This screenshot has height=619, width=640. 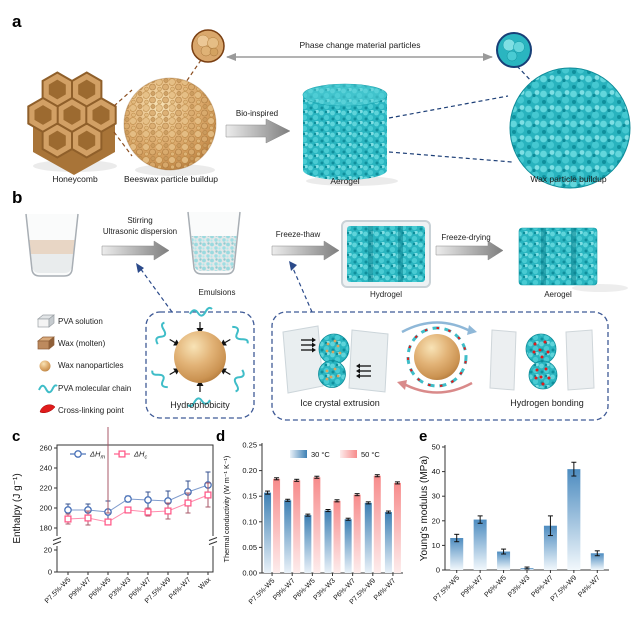 I want to click on magnifier-dashes-navy, so click(x=461, y=114).